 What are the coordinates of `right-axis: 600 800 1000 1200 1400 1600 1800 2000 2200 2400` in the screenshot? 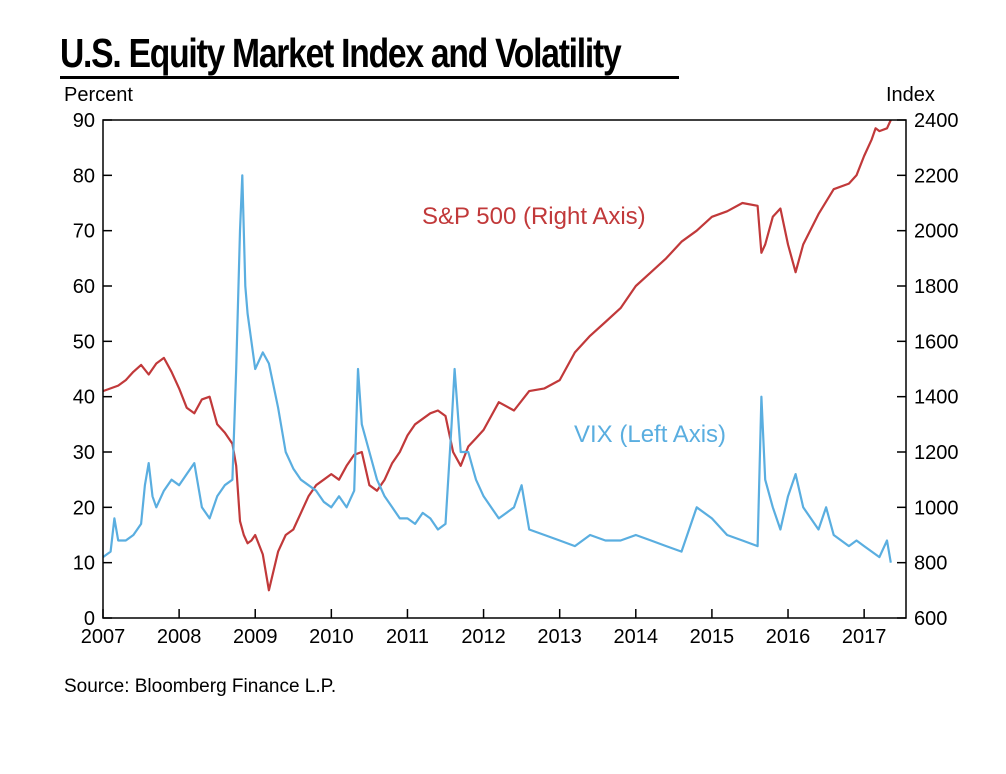 It's located at (928, 370).